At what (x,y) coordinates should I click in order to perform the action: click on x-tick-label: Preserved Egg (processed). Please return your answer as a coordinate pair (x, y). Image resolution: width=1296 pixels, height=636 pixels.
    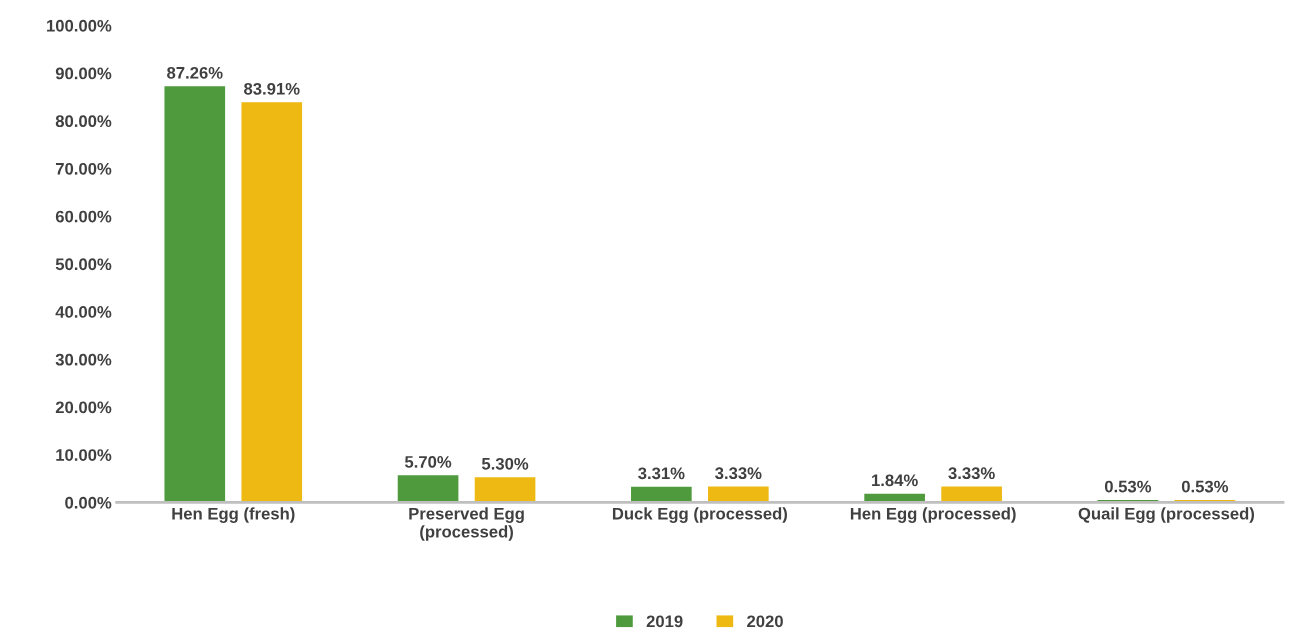
    Looking at the image, I should click on (466, 524).